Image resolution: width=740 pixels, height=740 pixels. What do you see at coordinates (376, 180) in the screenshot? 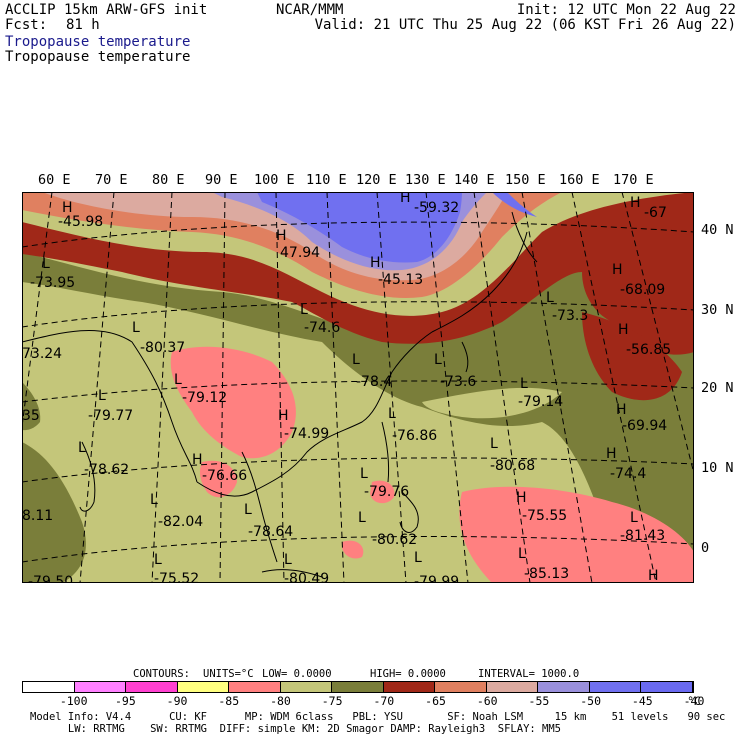
I see `lon-label: 120 E` at bounding box center [376, 180].